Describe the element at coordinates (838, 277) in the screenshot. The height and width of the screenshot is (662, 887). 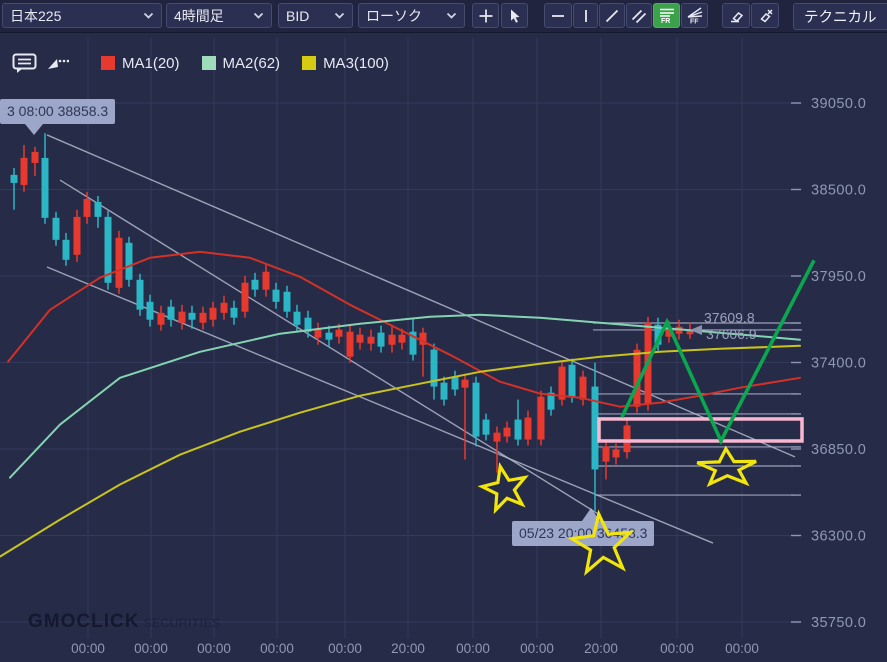
I see `y-axis-label: 37950.0` at that location.